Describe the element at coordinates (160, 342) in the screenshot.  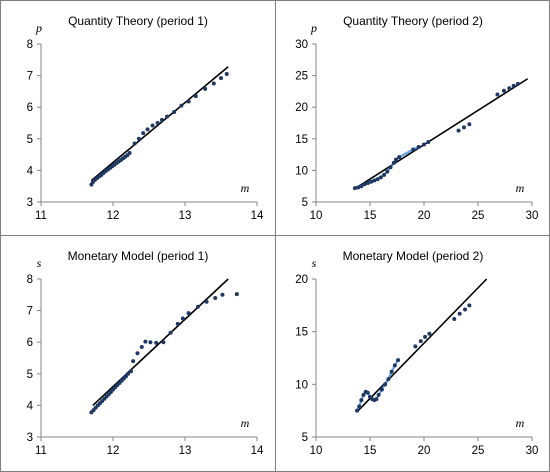
I see `fit-line` at that location.